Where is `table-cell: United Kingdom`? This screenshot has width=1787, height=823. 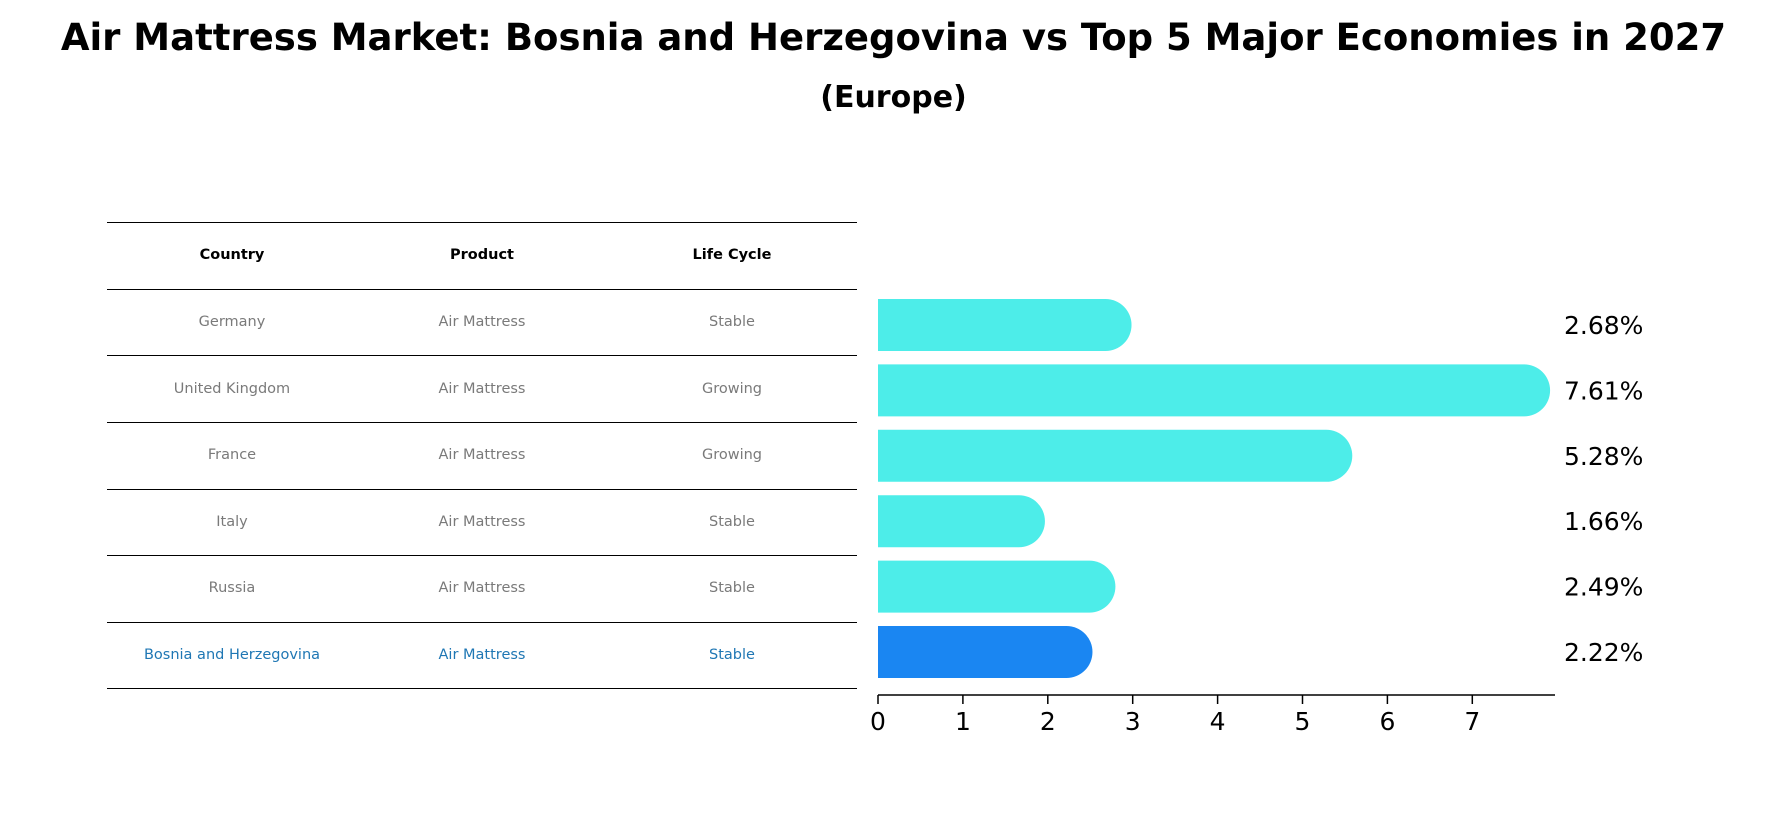 table-cell: United Kingdom is located at coordinates (232, 388).